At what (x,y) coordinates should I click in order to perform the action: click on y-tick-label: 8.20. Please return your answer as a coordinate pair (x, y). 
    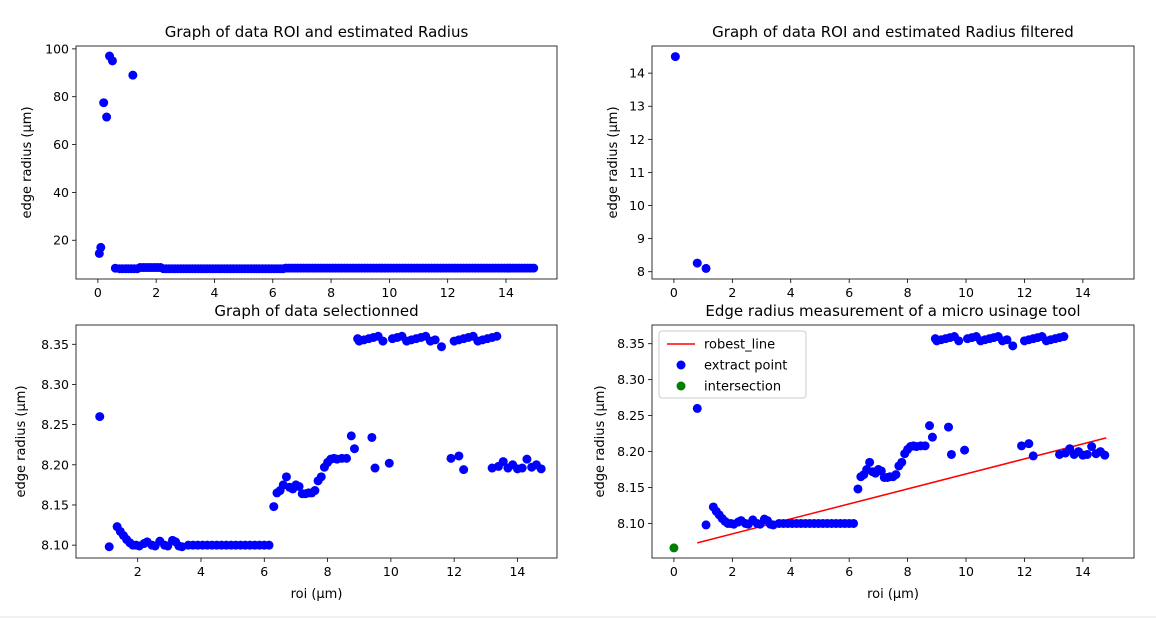
    Looking at the image, I should click on (55, 464).